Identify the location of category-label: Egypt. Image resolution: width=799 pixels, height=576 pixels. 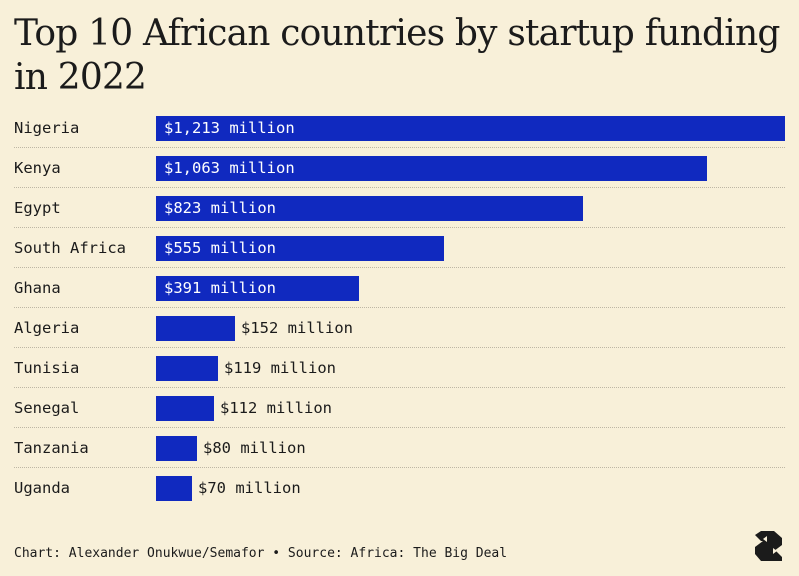
(37, 208).